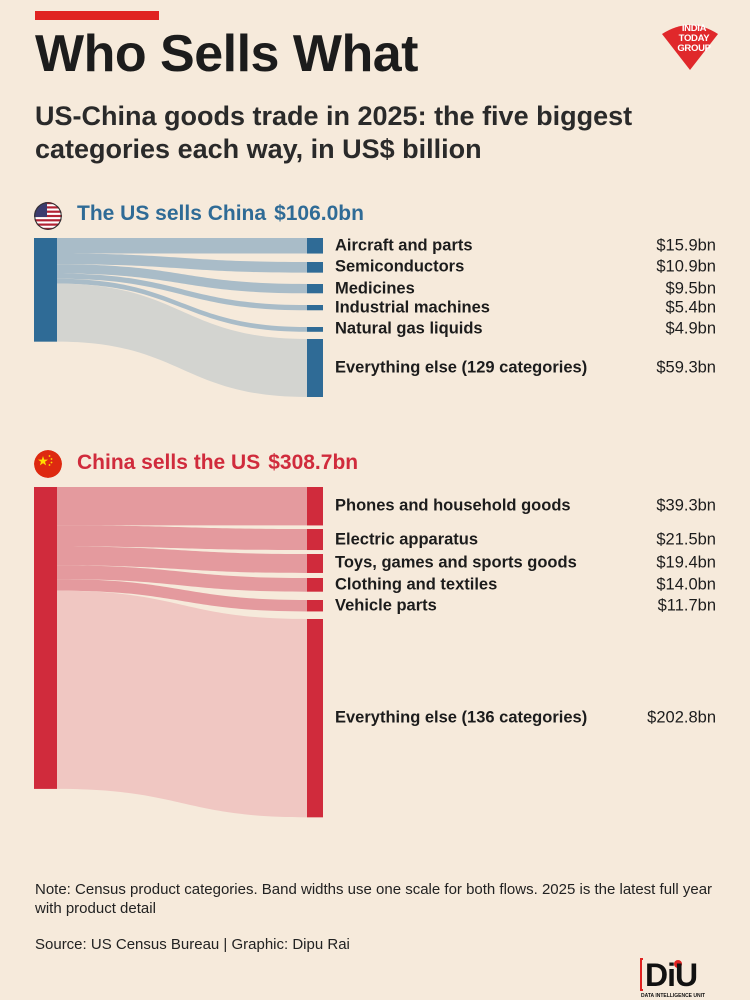 This screenshot has height=1000, width=750. Describe the element at coordinates (456, 562) in the screenshot. I see `cn-category-label-3: Toys, games and sports goods` at that location.